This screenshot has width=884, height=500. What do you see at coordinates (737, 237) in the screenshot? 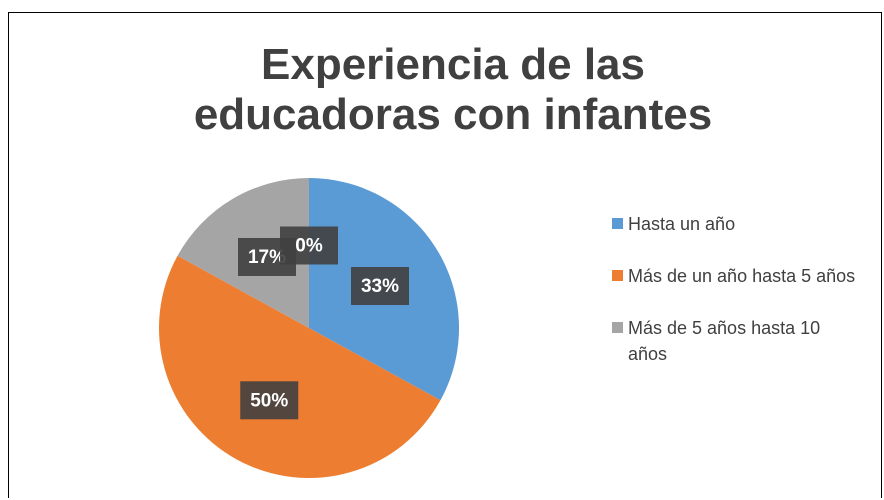
I see `legend-entry: Hasta un año` at bounding box center [737, 237].